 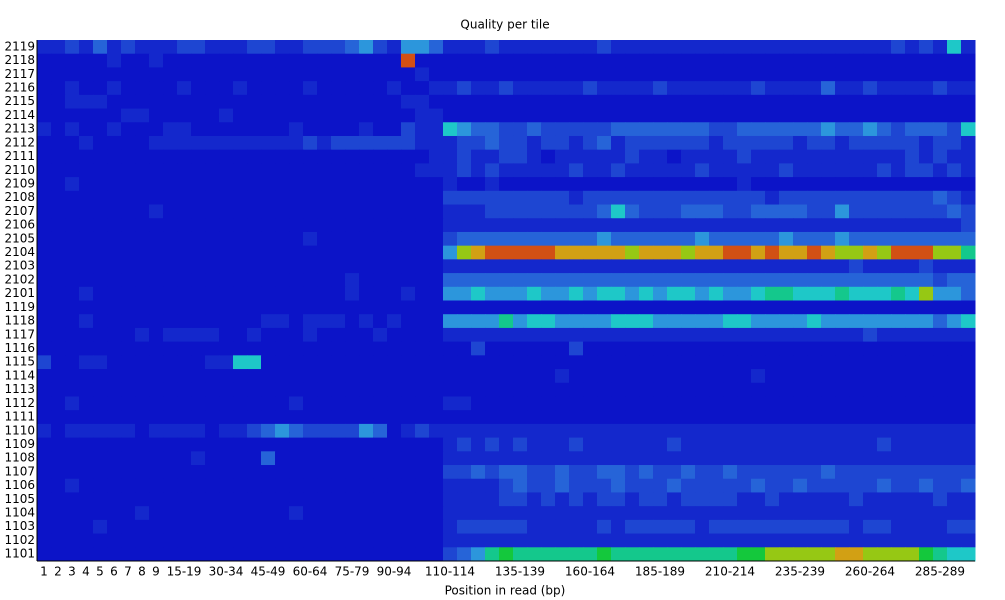 What do you see at coordinates (19, 540) in the screenshot?
I see `y-tick-label: 1102` at bounding box center [19, 540].